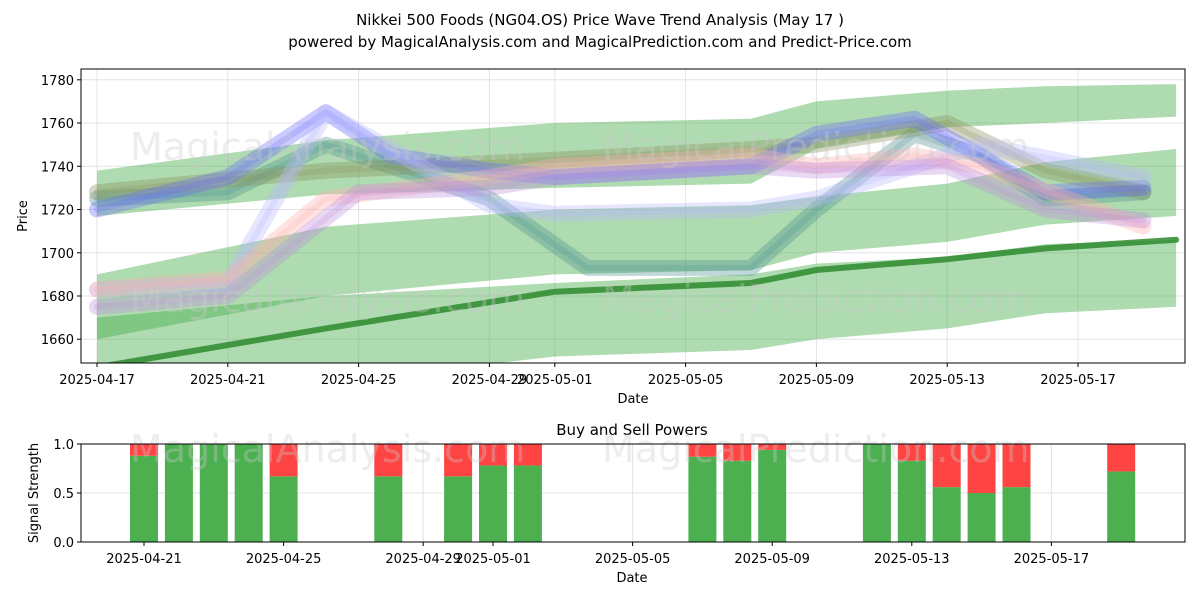  I want to click on signal-bars-layer, so click(633, 493).